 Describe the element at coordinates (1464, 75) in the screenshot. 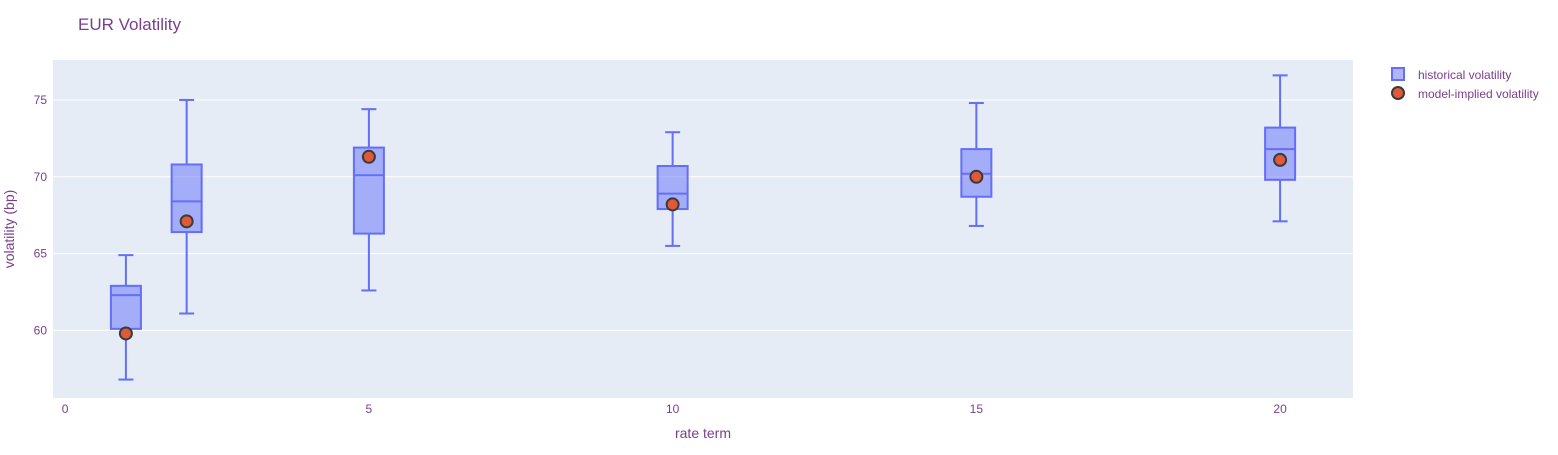

I see `legend-label-historical-volatility: historical volatility` at that location.